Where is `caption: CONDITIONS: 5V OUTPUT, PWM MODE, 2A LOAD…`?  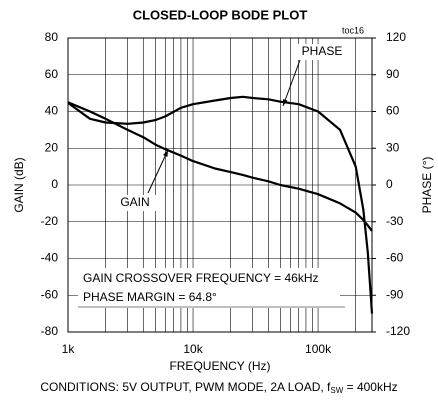
caption: CONDITIONS: 5V OUTPUT, PWM MODE, 2A LOAD… is located at coordinates (218, 387).